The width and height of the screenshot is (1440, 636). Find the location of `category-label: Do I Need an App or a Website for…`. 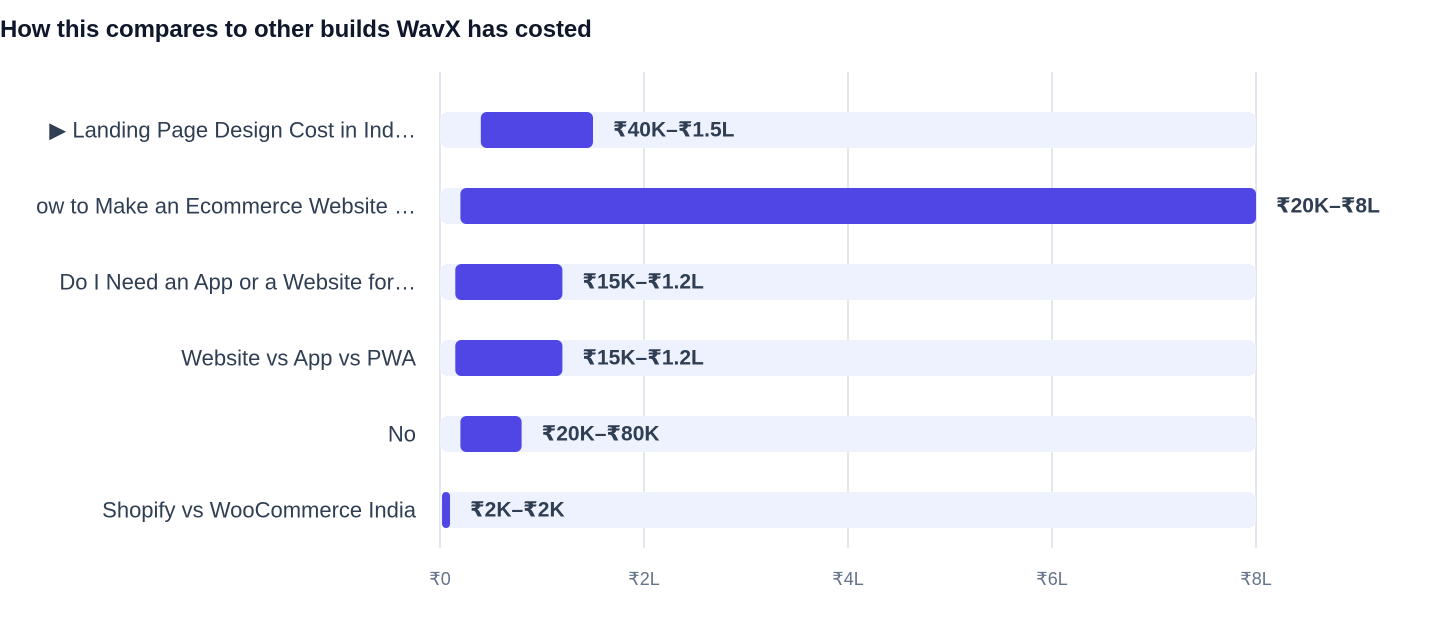

category-label: Do I Need an App or a Website for… is located at coordinates (237, 282).